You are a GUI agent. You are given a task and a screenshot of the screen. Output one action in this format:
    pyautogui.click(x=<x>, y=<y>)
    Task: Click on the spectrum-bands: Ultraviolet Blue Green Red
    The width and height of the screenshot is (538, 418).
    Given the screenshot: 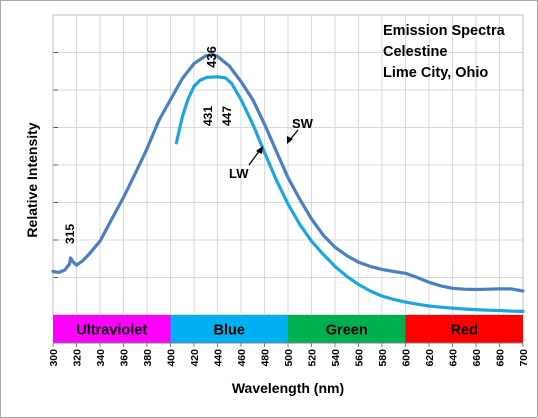 What is the action you would take?
    pyautogui.click(x=288, y=329)
    